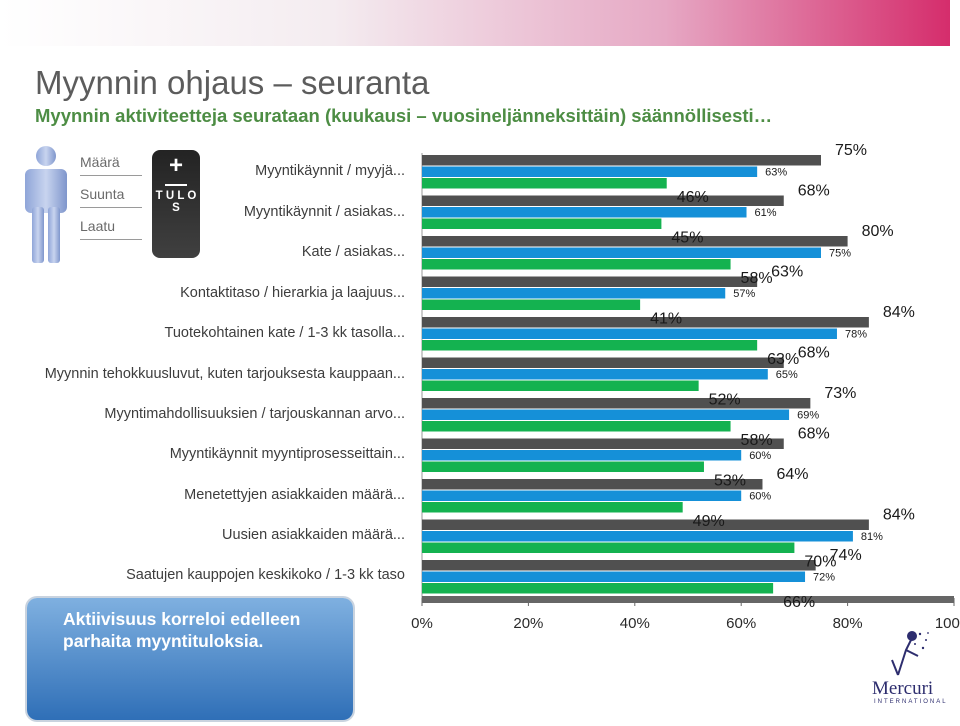  Describe the element at coordinates (824, 577) in the screenshot. I see `value-label: 72%` at that location.